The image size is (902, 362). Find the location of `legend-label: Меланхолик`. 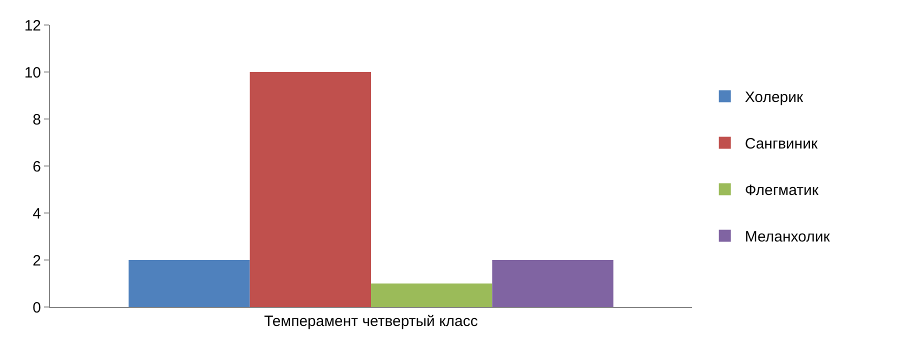

legend-label: Меланхолик is located at coordinates (787, 237).